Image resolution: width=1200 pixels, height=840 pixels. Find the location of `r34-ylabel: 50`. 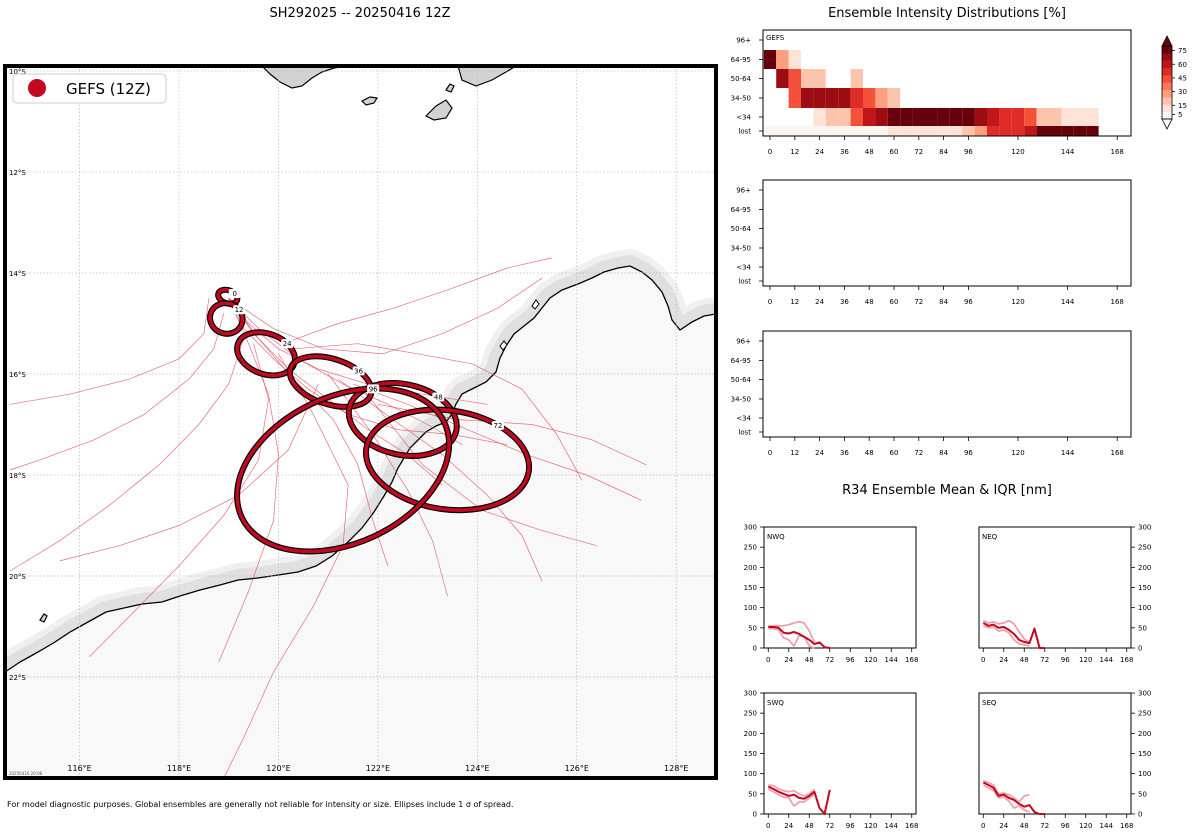

r34-ylabel: 50 is located at coordinates (1142, 794).